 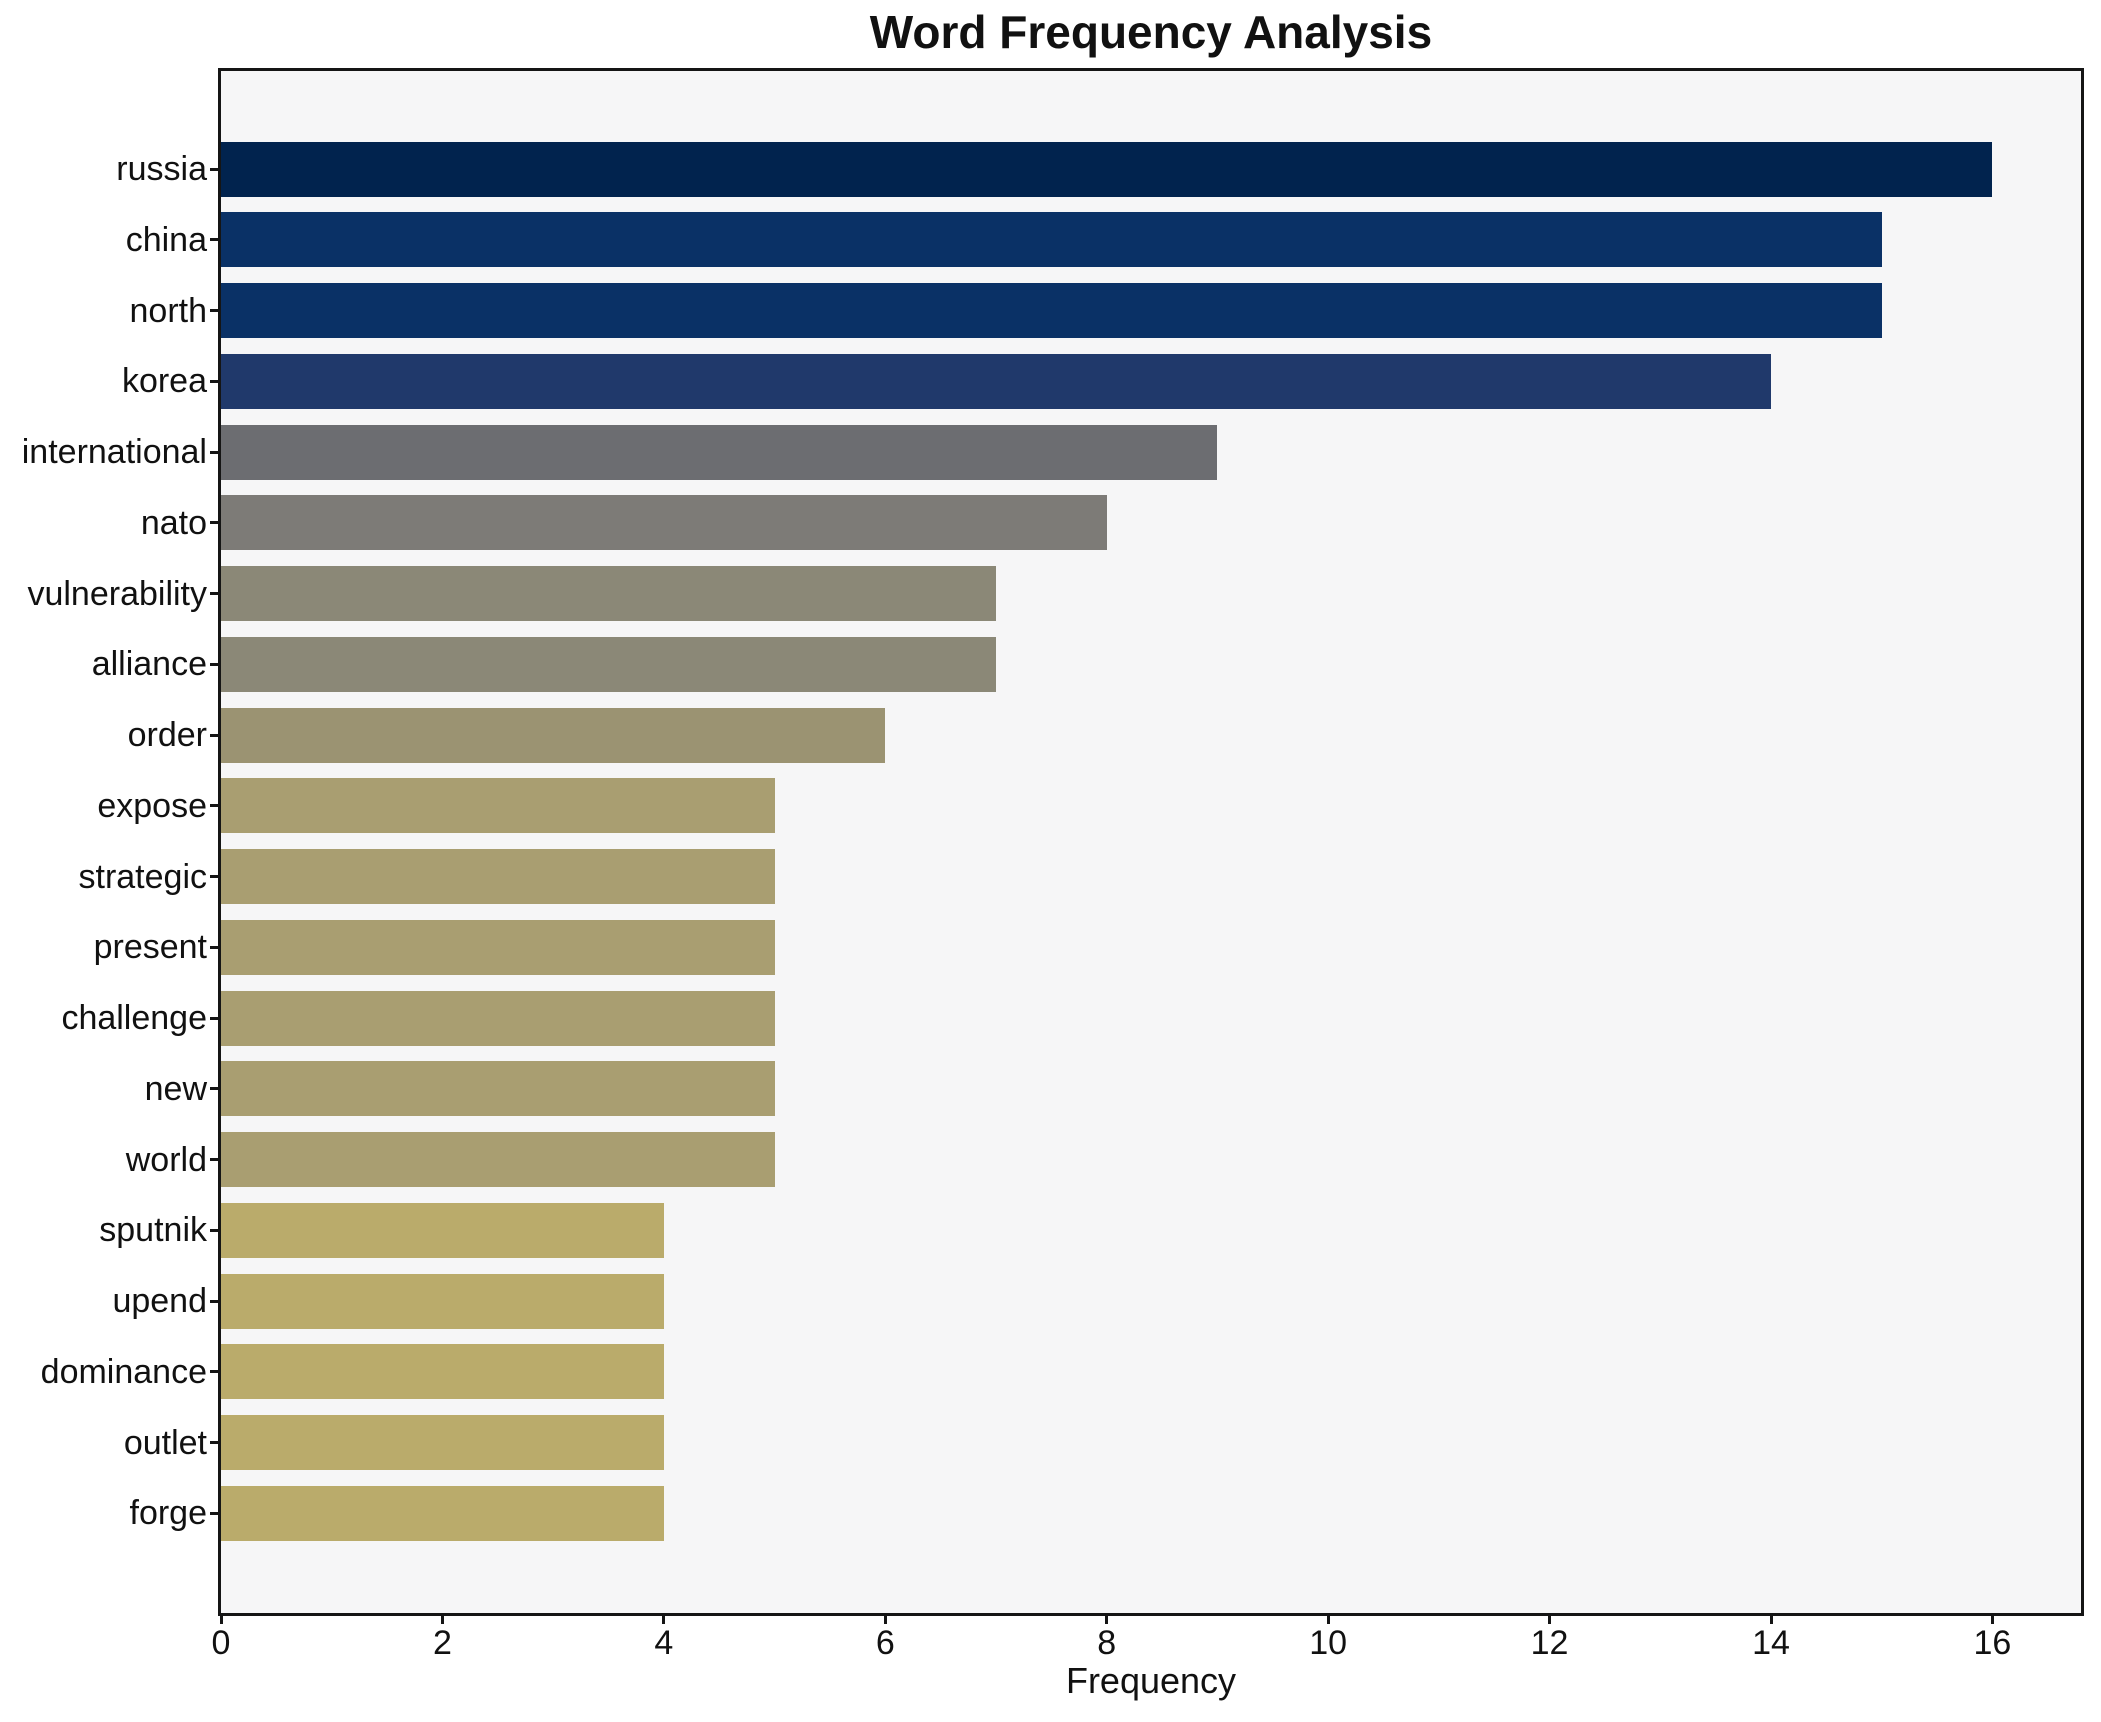 What do you see at coordinates (442, 1513) in the screenshot?
I see `bar-forge` at bounding box center [442, 1513].